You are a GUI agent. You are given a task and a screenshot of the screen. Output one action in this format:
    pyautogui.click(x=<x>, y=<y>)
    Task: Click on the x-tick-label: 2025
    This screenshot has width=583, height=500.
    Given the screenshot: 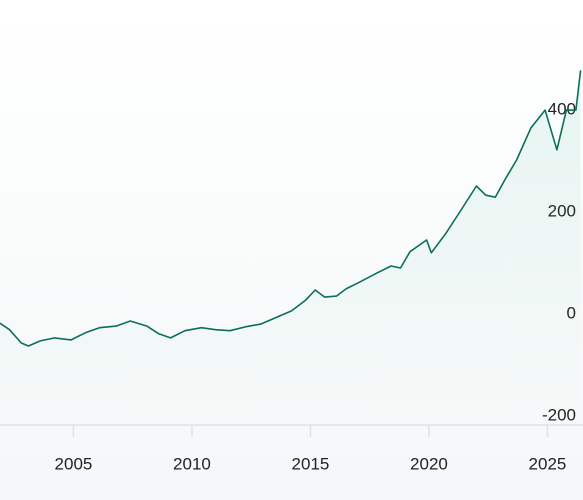 What is the action you would take?
    pyautogui.click(x=548, y=463)
    